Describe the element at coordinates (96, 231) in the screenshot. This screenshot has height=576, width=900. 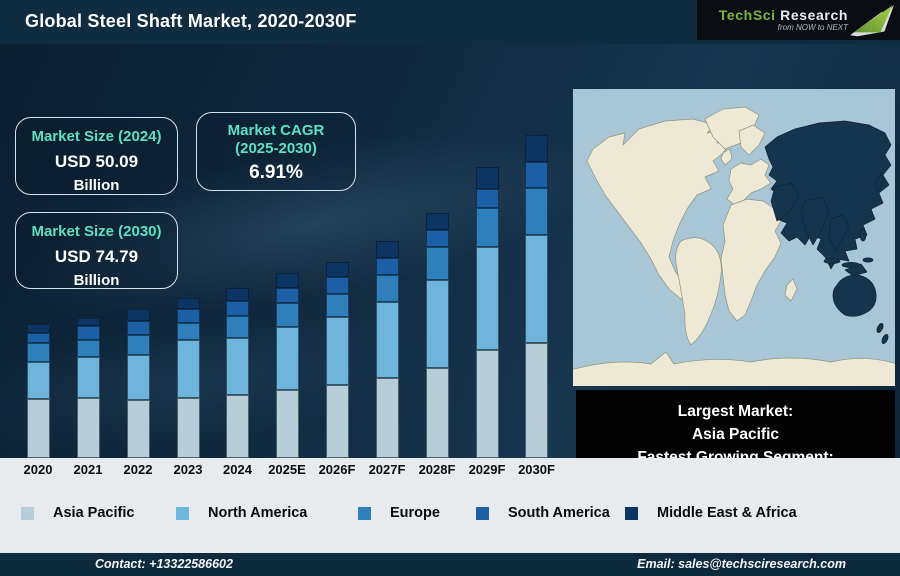
I see `info-box-title: Market Size (2030)` at that location.